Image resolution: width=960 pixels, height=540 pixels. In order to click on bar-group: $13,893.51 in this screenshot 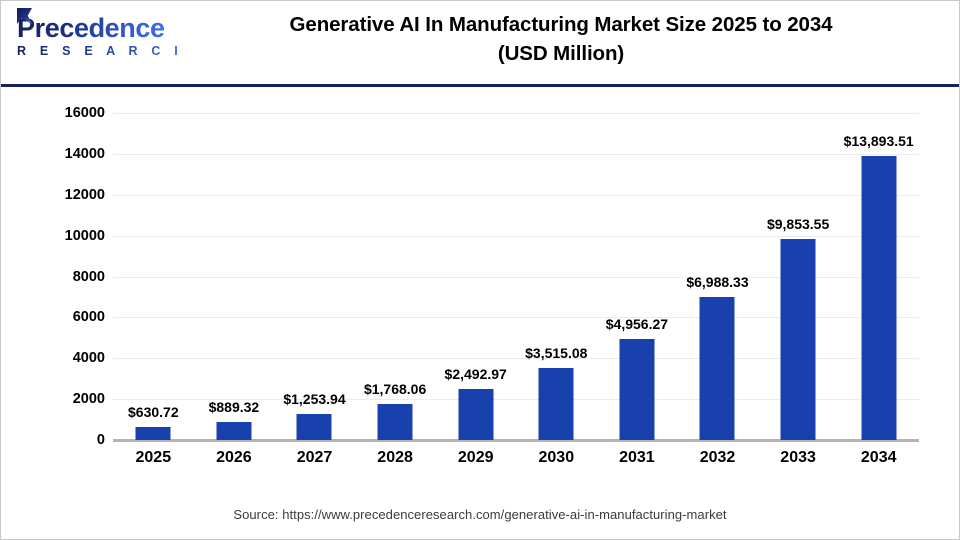, I will do `click(878, 267)`.